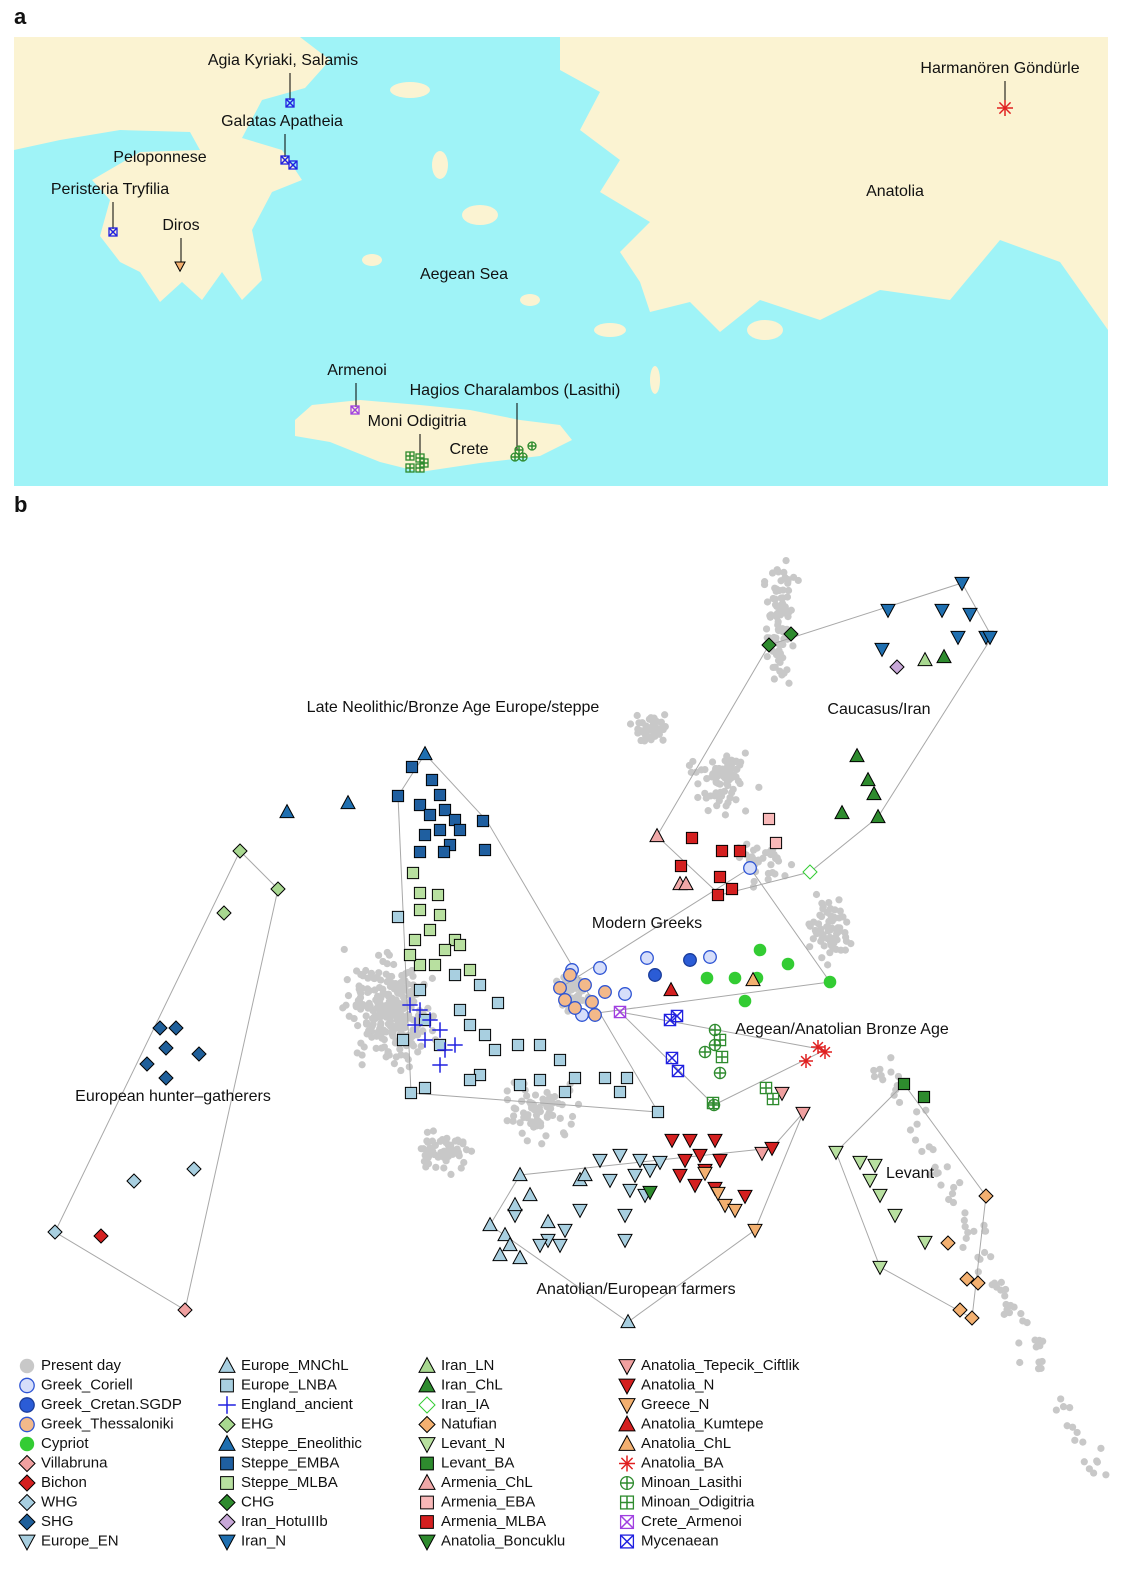 This screenshot has height=1590, width=1139. What do you see at coordinates (698, 1501) in the screenshot?
I see `legend-label: Minoan_Odigitria` at bounding box center [698, 1501].